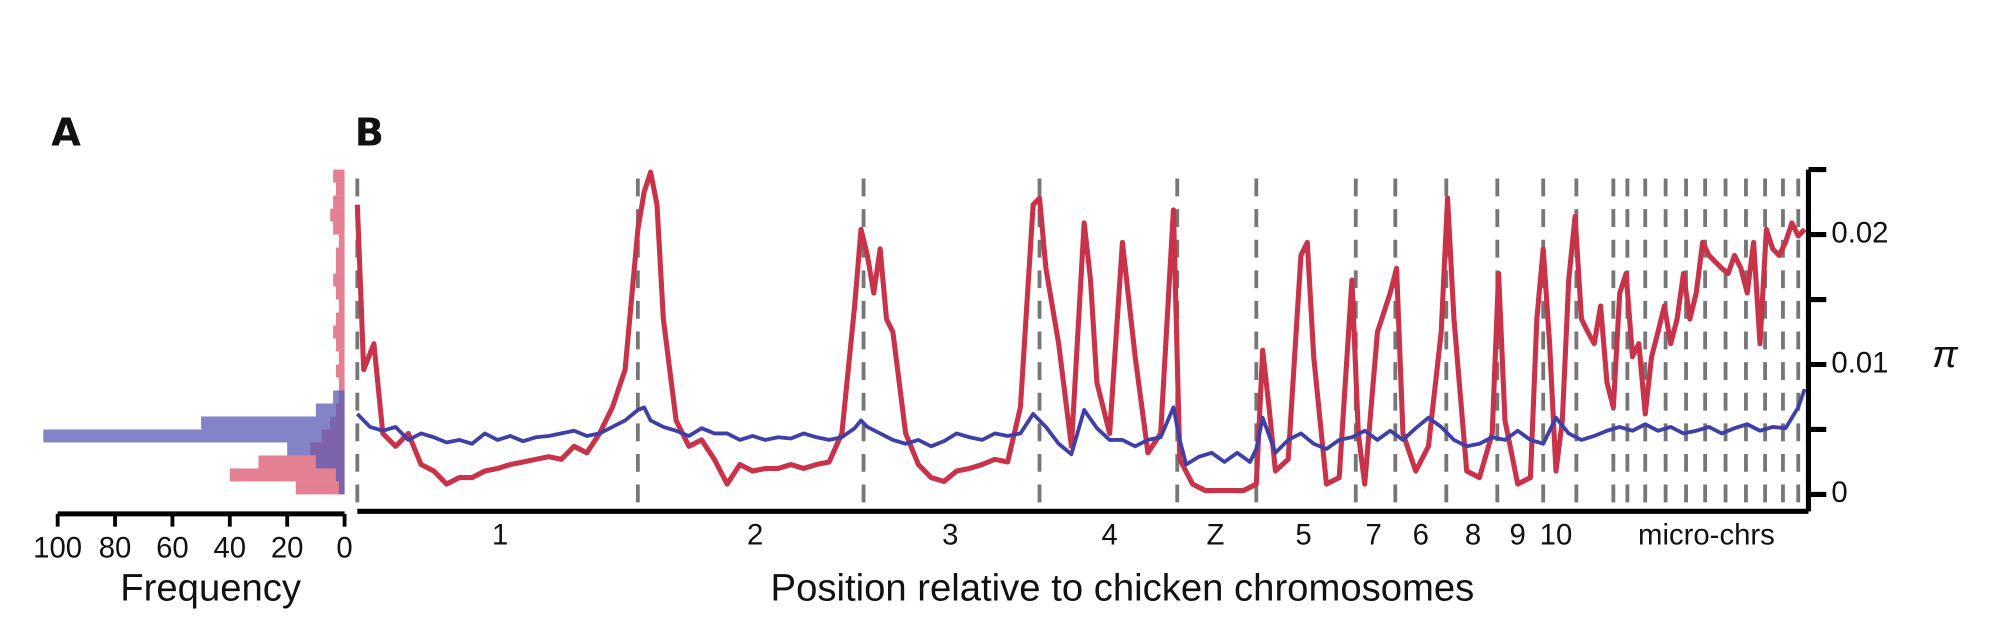  I want to click on x-tick-label: 60, so click(172, 547).